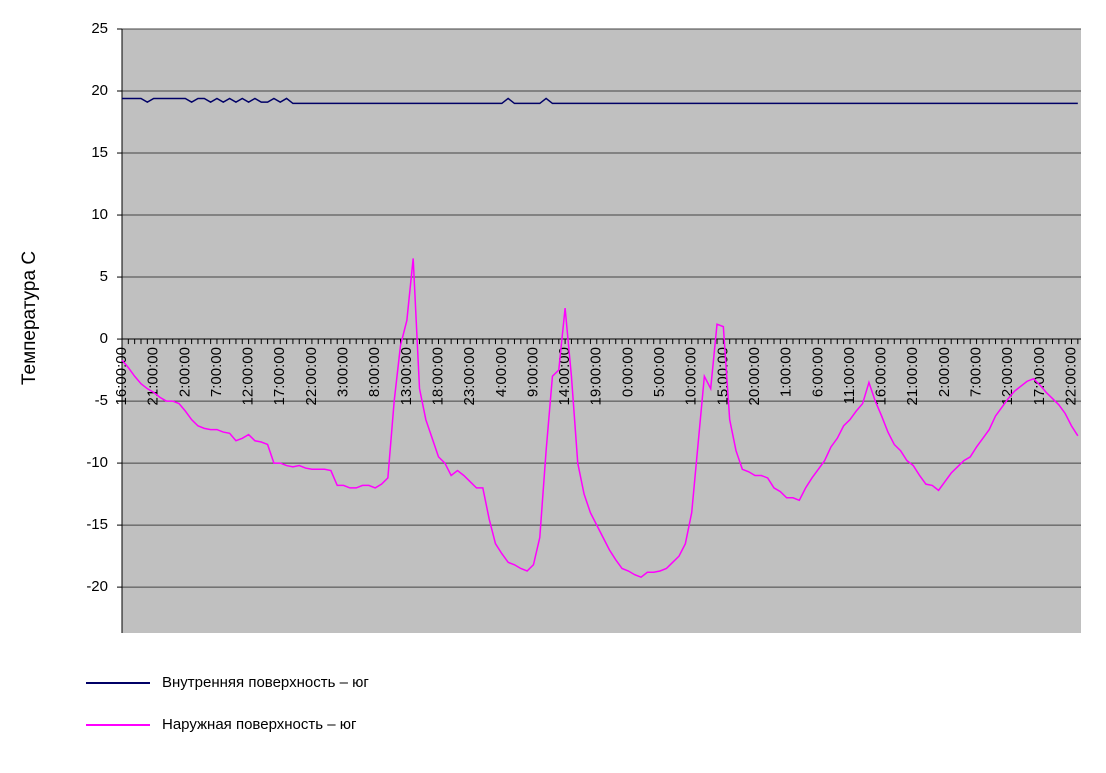  I want to click on y-tick-label: 15, so click(99, 152).